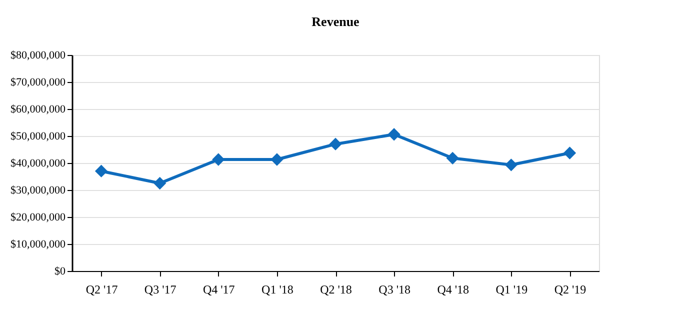 The height and width of the screenshot is (333, 682). What do you see at coordinates (38, 136) in the screenshot?
I see `y-tick-label: $50,000,000` at bounding box center [38, 136].